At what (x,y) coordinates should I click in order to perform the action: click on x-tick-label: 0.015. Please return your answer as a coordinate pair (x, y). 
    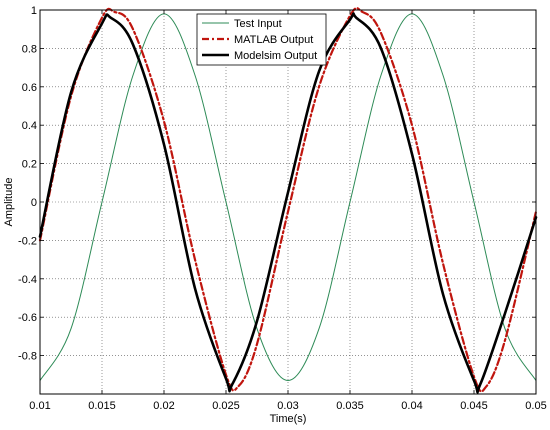
    Looking at the image, I should click on (102, 406).